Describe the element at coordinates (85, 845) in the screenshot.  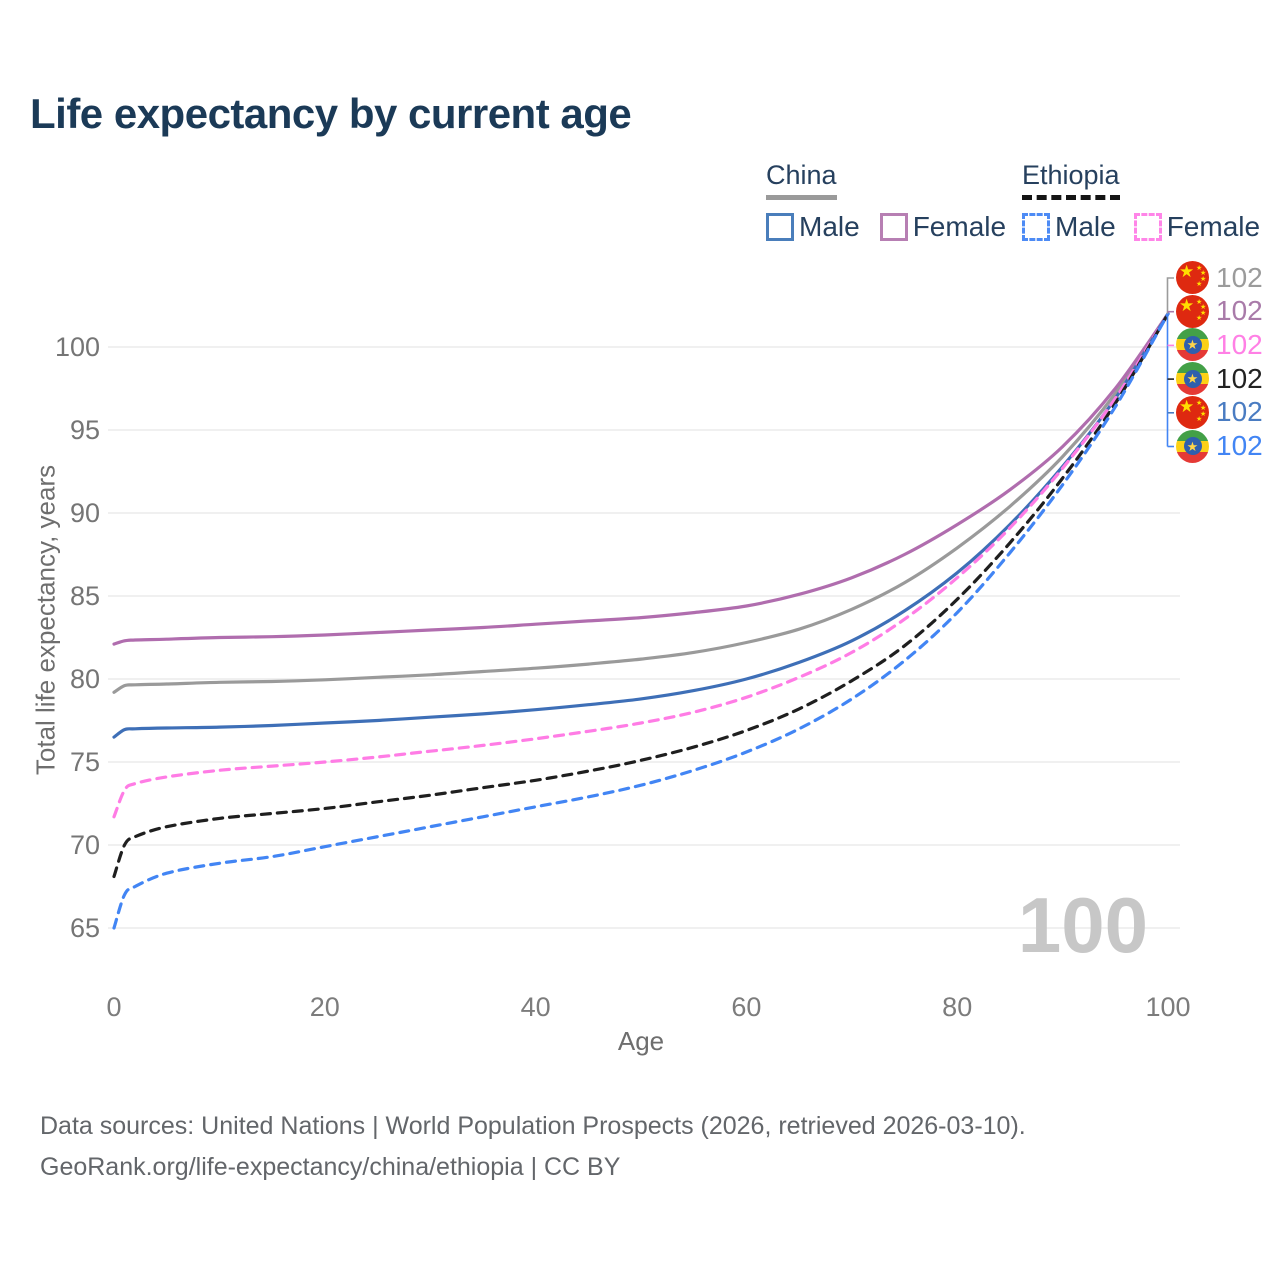
I see `y-tick-label: 70` at that location.